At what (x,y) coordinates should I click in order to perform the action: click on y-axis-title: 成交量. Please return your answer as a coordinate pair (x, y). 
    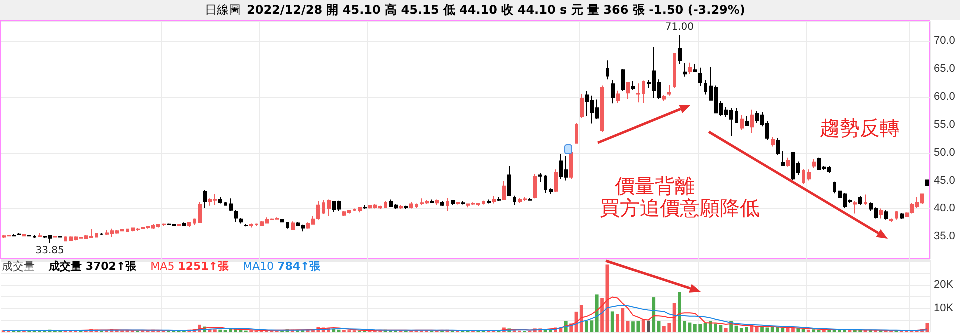
    Looking at the image, I should click on (18, 266).